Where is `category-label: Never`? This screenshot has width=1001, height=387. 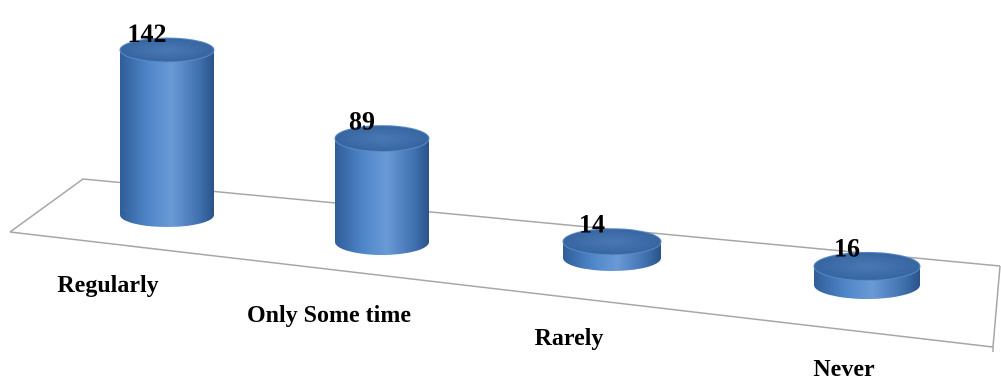
category-label: Never is located at coordinates (844, 369).